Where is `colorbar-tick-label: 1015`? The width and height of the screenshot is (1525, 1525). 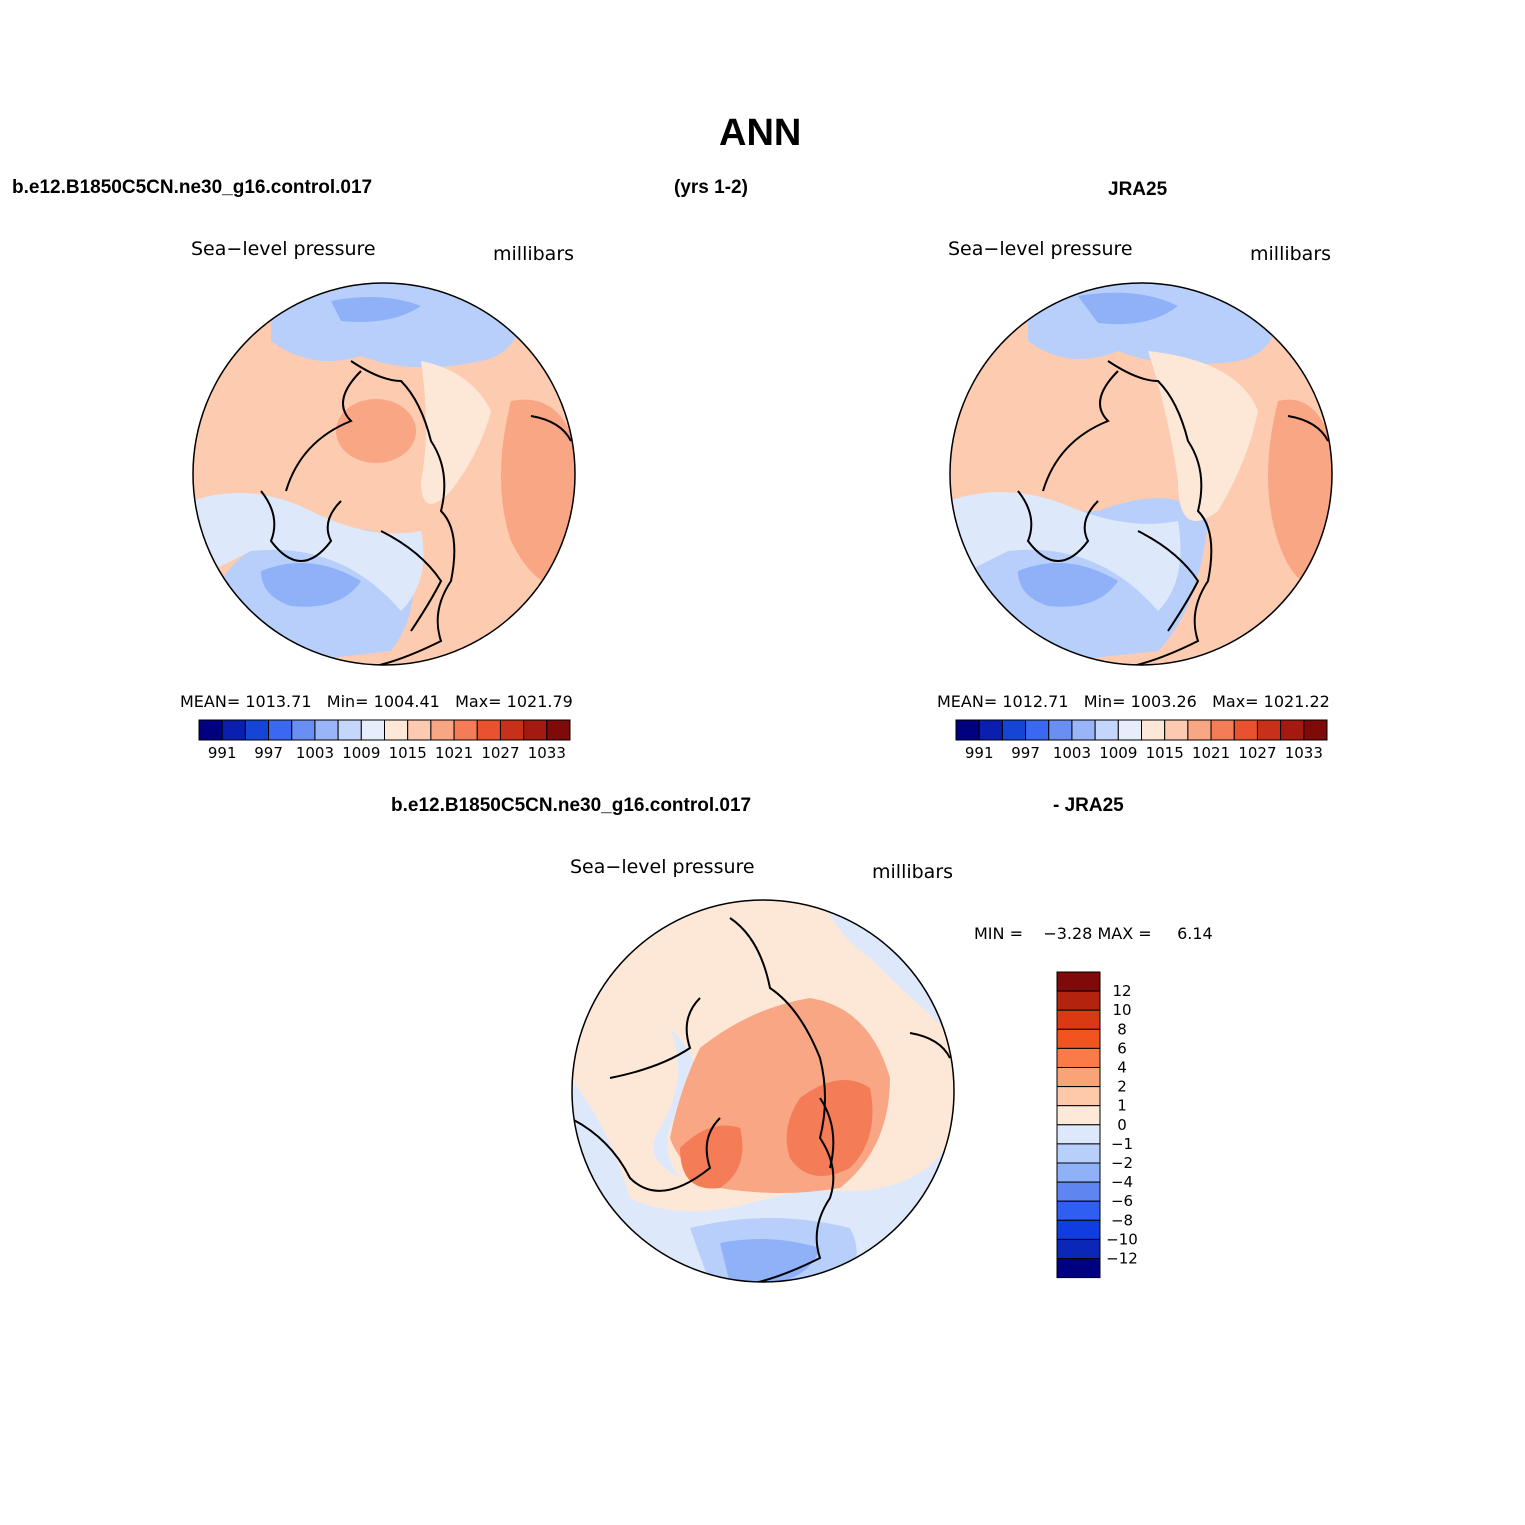
colorbar-tick-label: 1015 is located at coordinates (408, 753).